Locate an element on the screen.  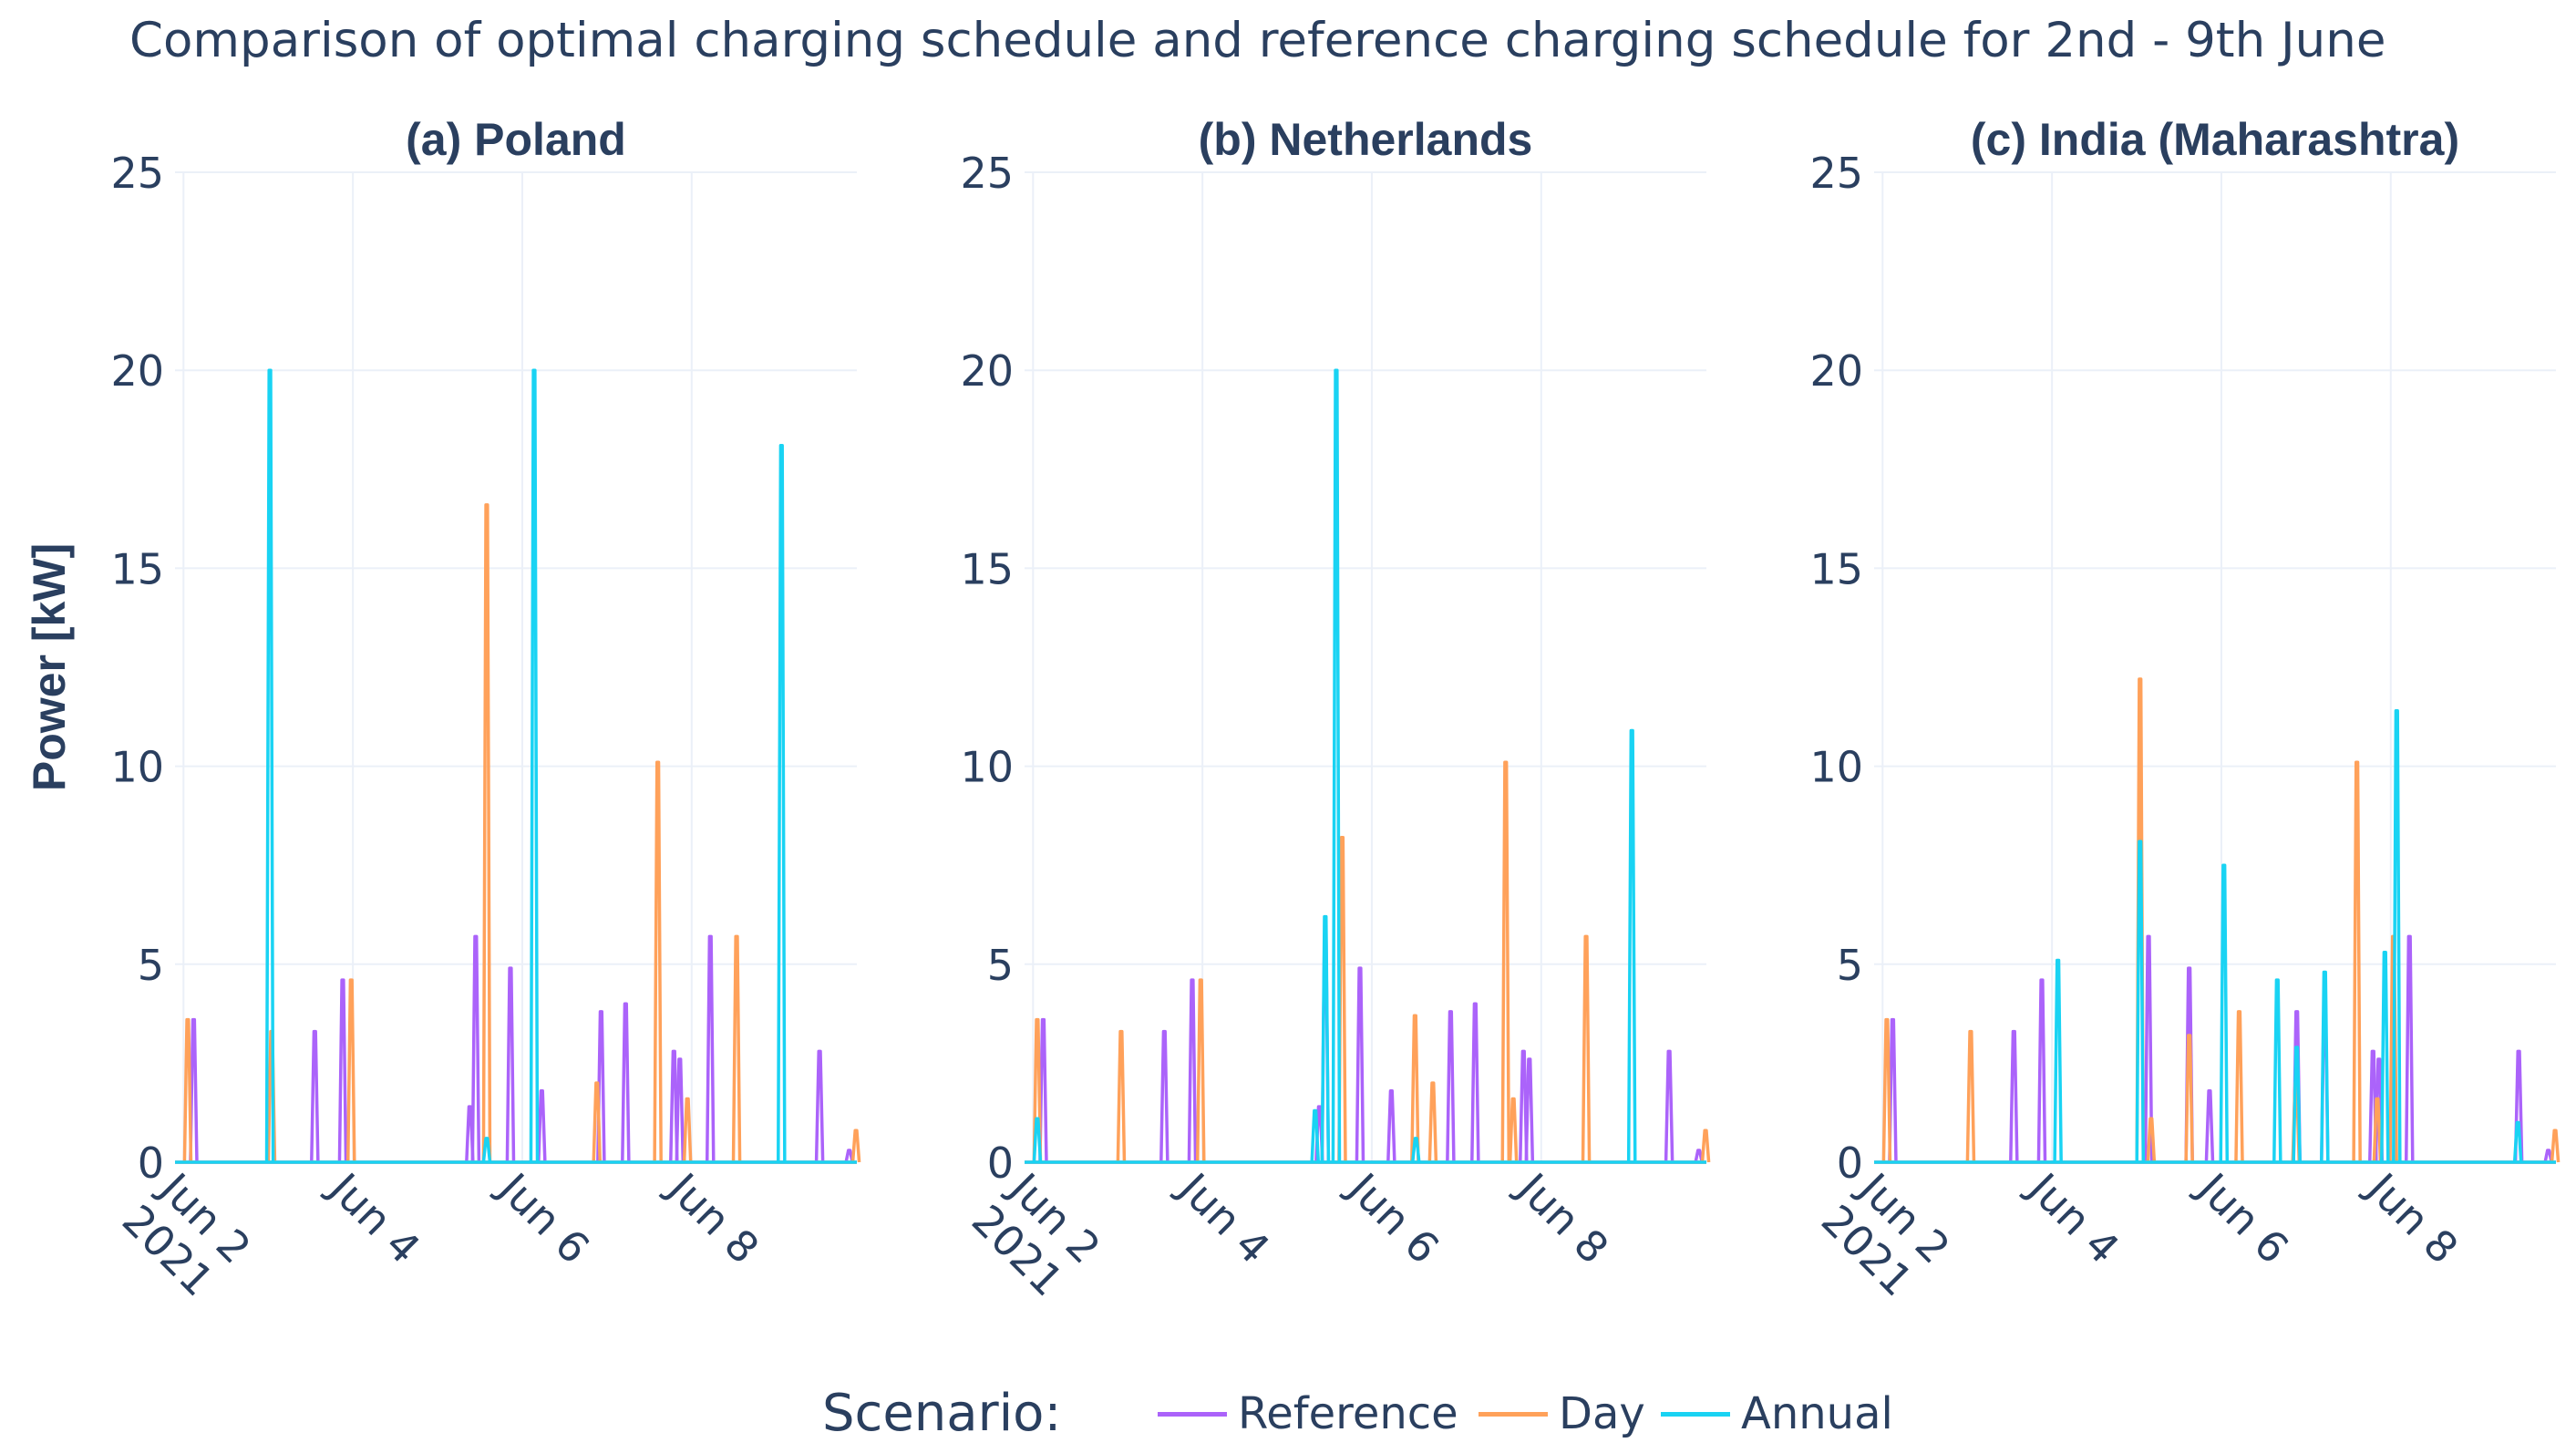
subplot-title: (a) Poland is located at coordinates (516, 139).